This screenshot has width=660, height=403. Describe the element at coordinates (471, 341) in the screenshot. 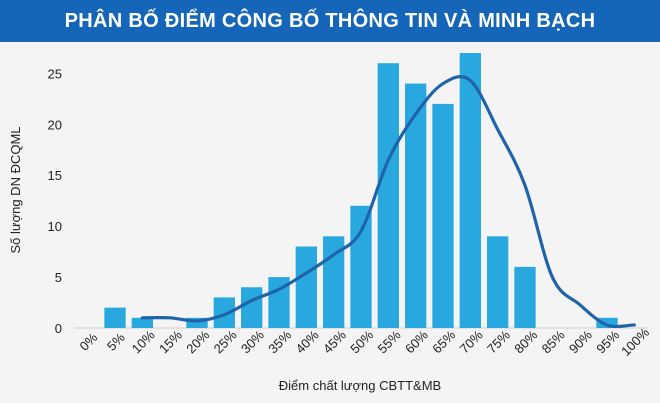

I see `x-tick-label: 70%` at that location.